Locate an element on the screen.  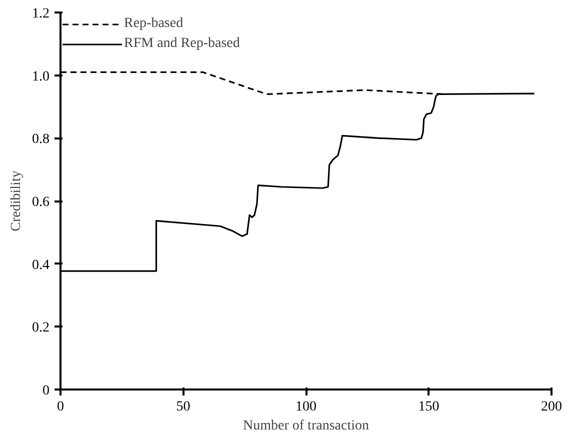
y-tick-label: 1.0 is located at coordinates (41, 76).